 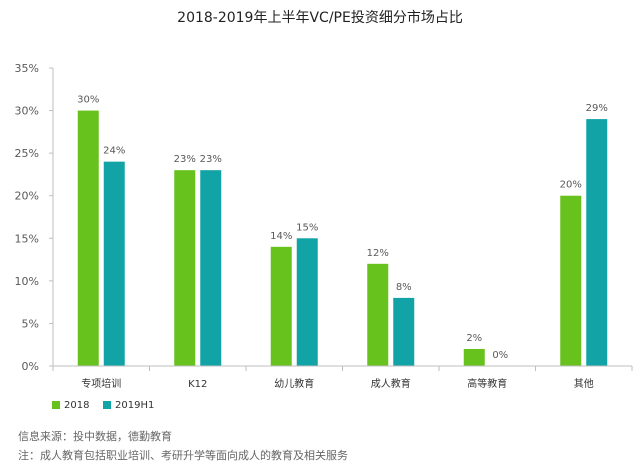 What do you see at coordinates (114, 151) in the screenshot?
I see `data-label: 24%` at bounding box center [114, 151].